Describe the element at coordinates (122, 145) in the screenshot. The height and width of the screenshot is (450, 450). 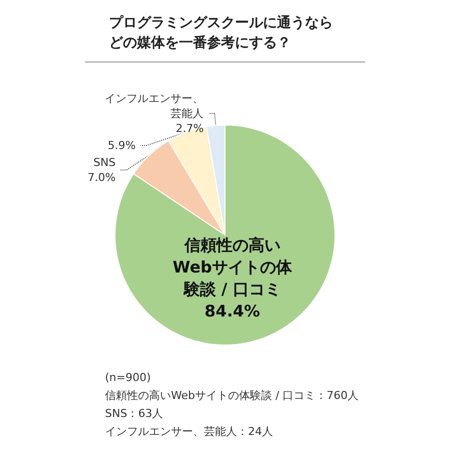
I see `data-label: 5.9%` at that location.